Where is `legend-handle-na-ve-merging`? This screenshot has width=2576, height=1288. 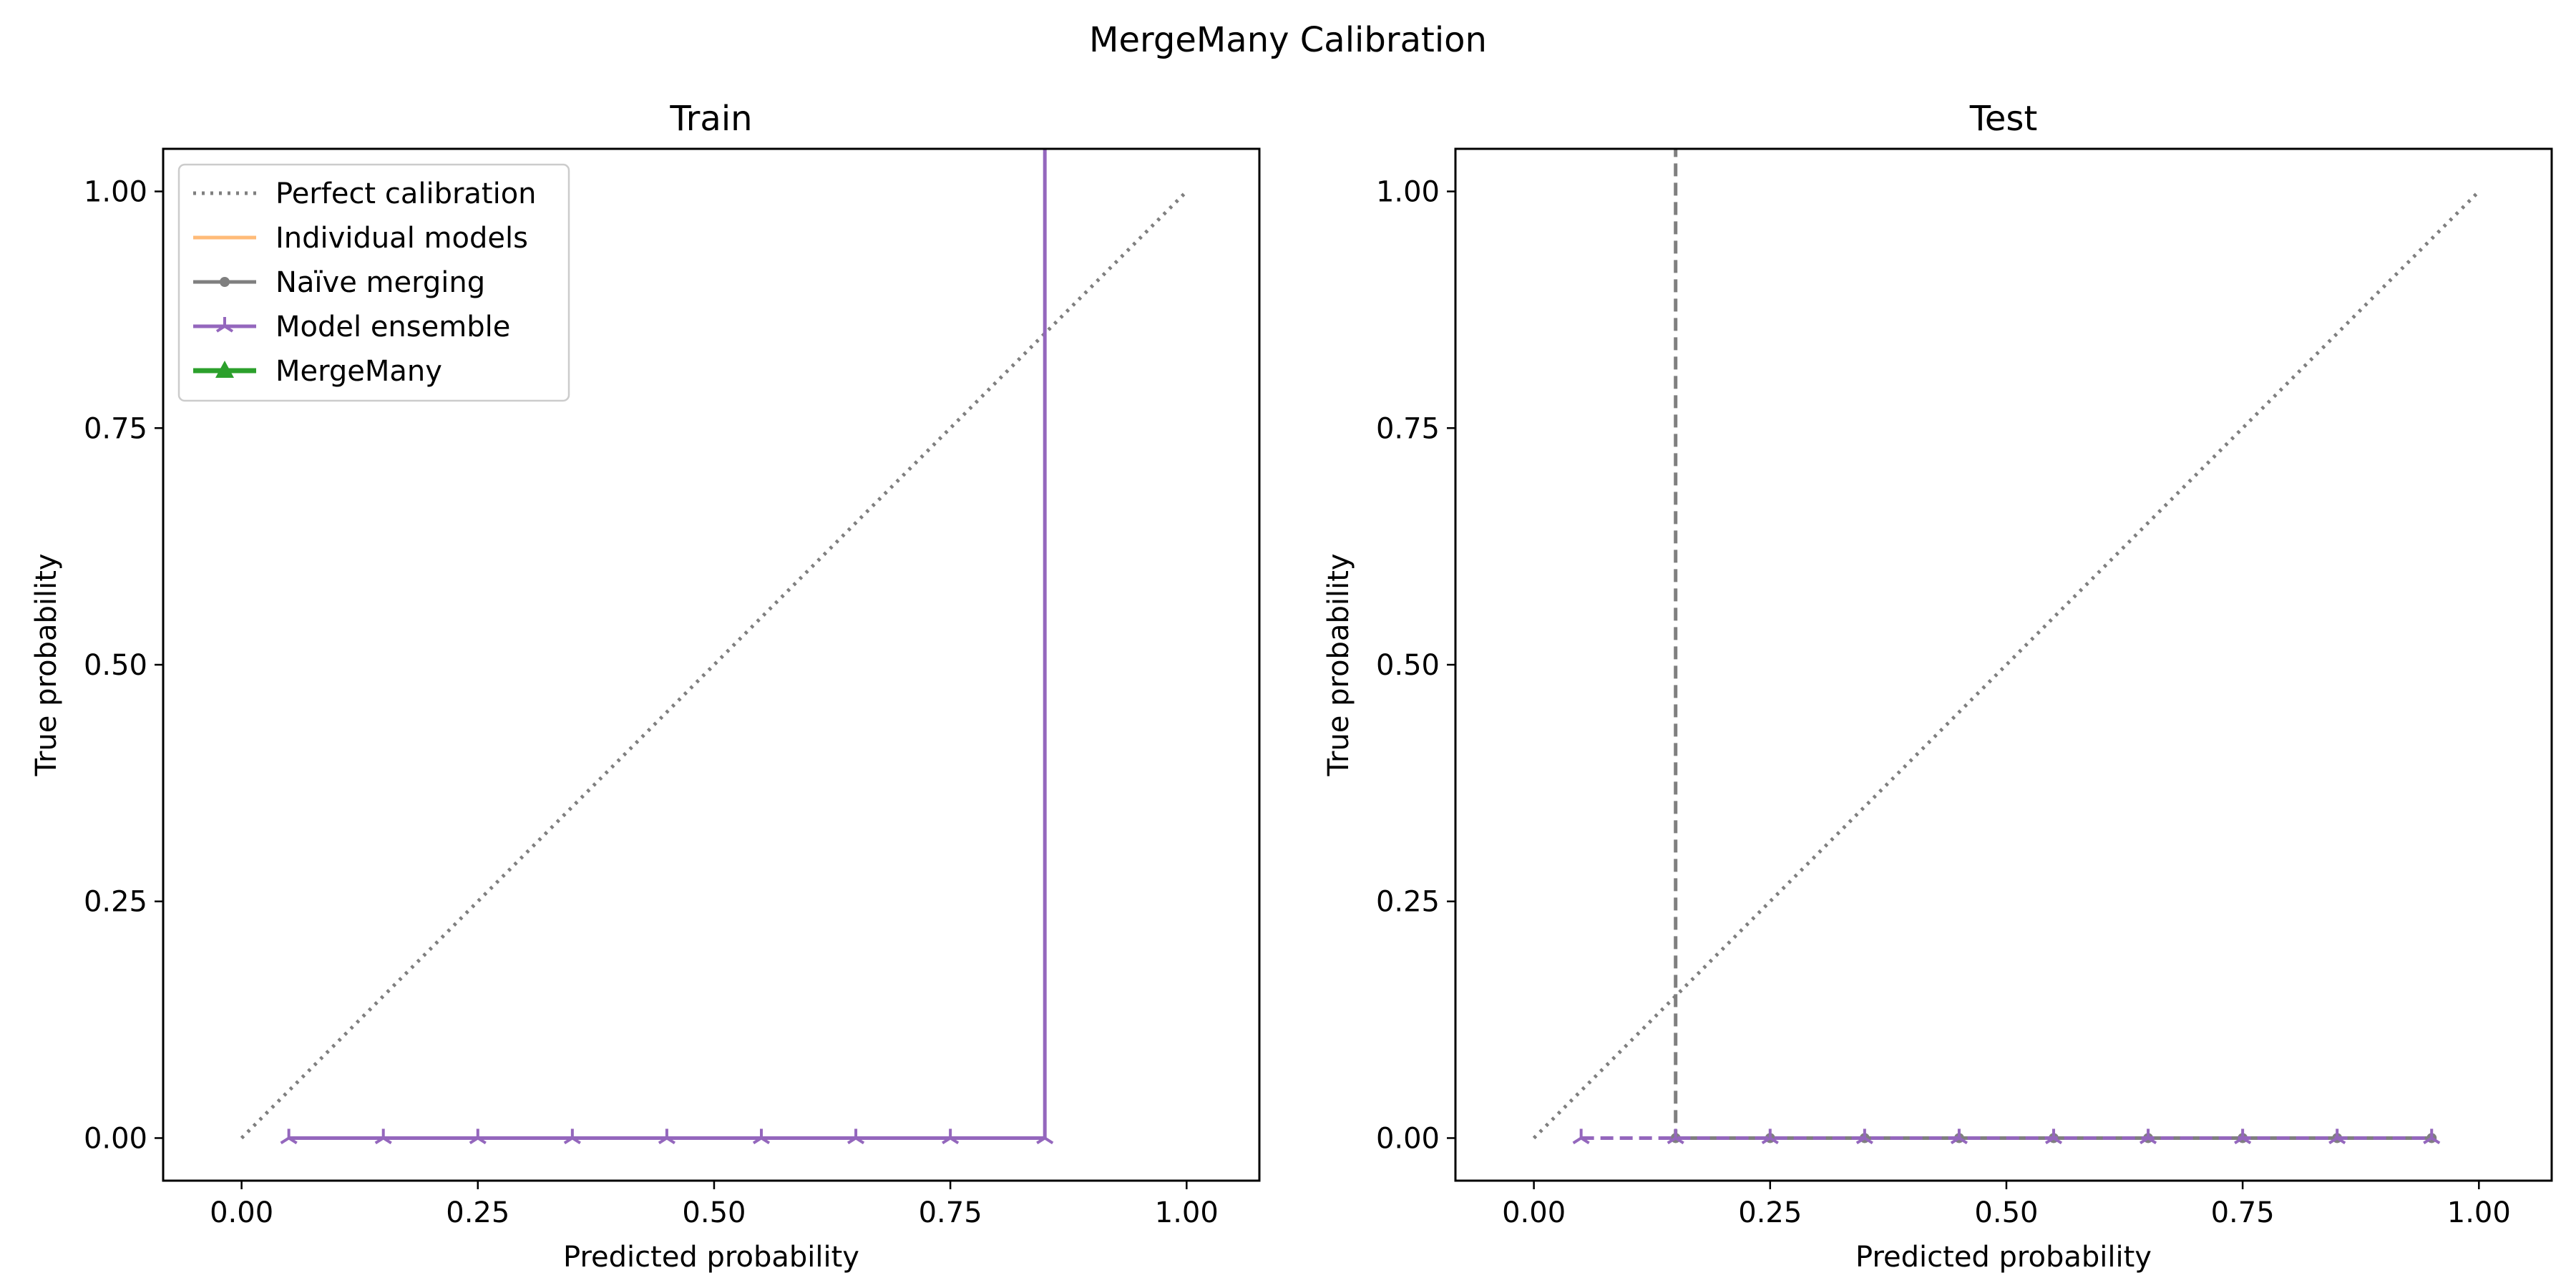
legend-handle-na-ve-merging is located at coordinates (224, 282).